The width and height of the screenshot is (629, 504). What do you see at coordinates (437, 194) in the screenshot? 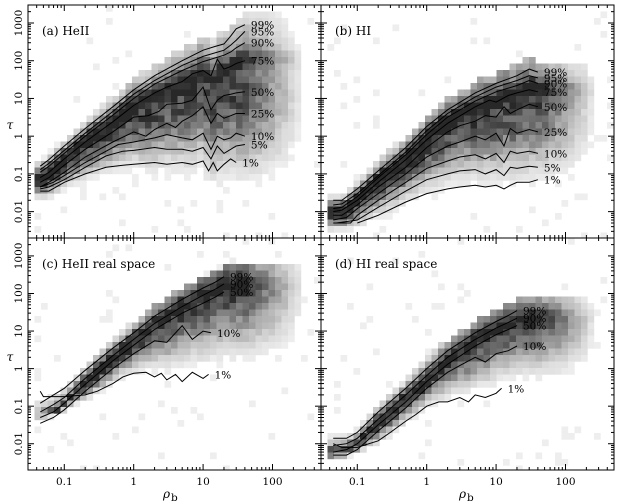
I see `contour-line-5%` at bounding box center [437, 194].